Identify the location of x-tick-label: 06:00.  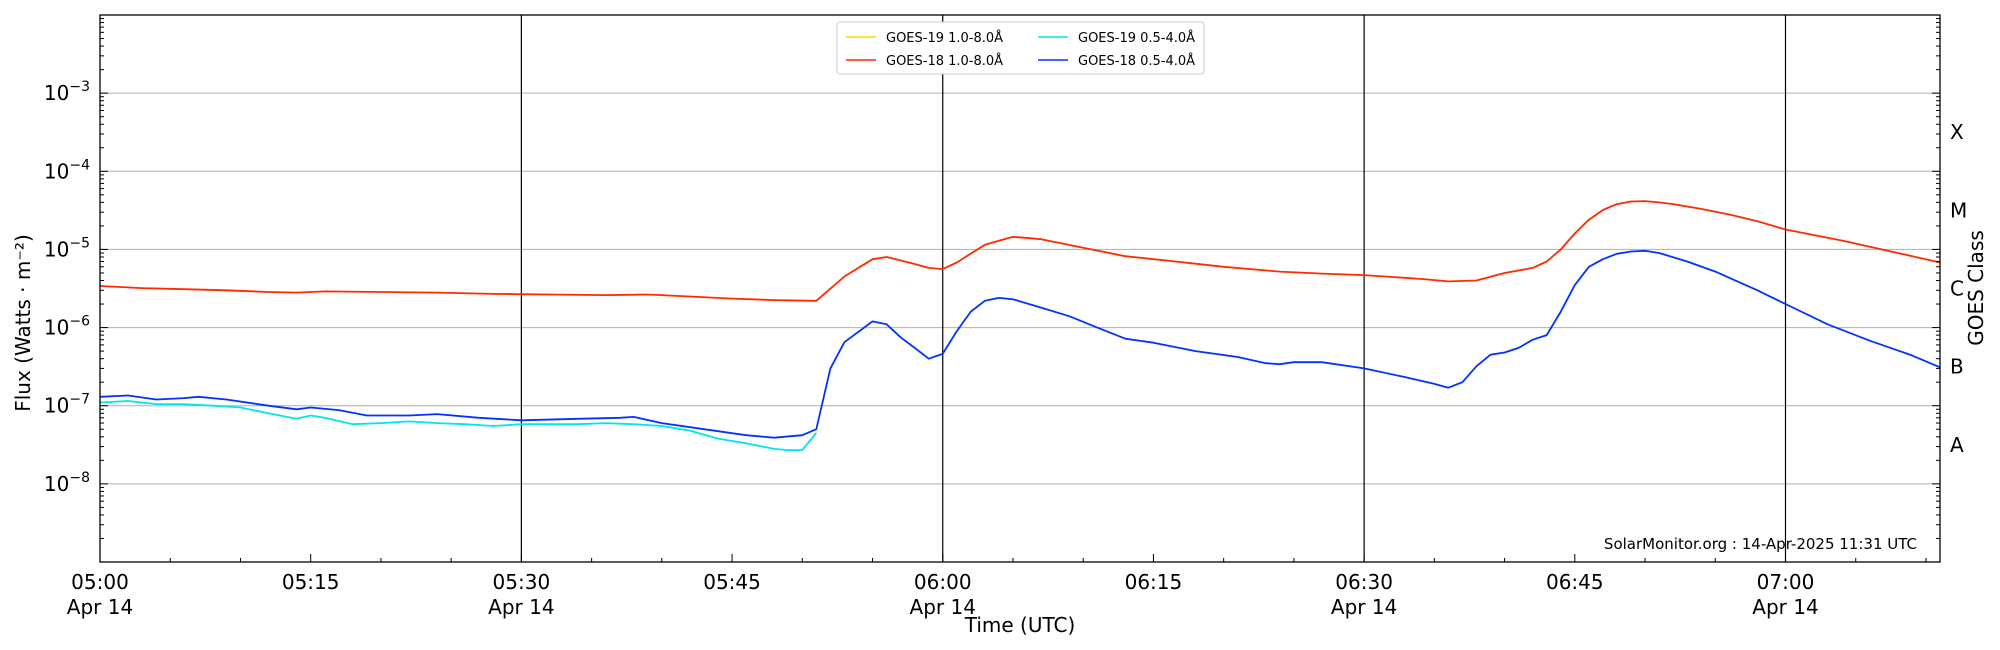
(943, 582).